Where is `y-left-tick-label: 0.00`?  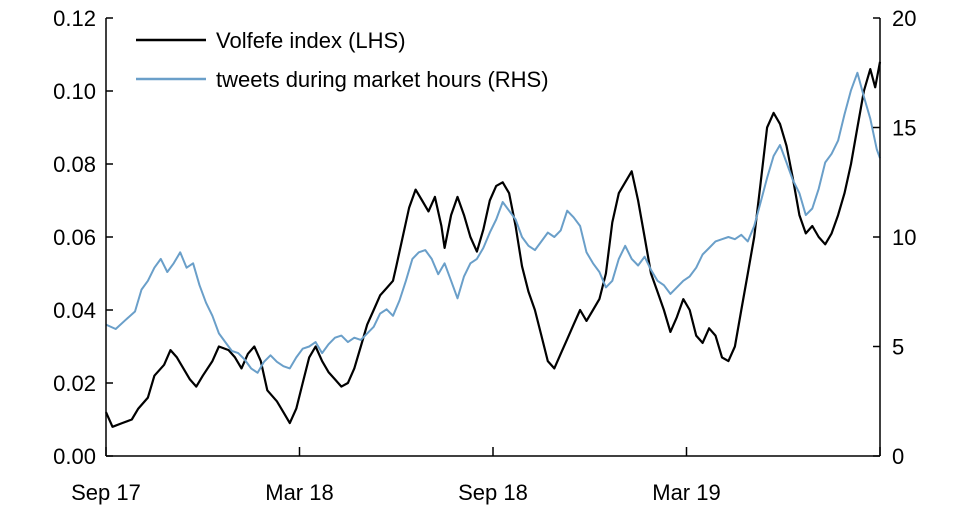 y-left-tick-label: 0.00 is located at coordinates (74, 456).